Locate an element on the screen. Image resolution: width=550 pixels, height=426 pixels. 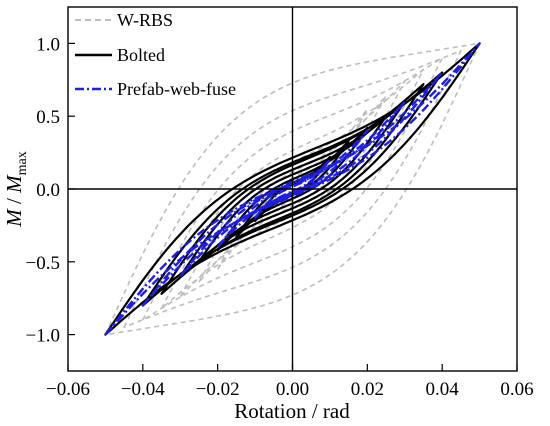
y-axis-title-sep: / is located at coordinates (14, 201).